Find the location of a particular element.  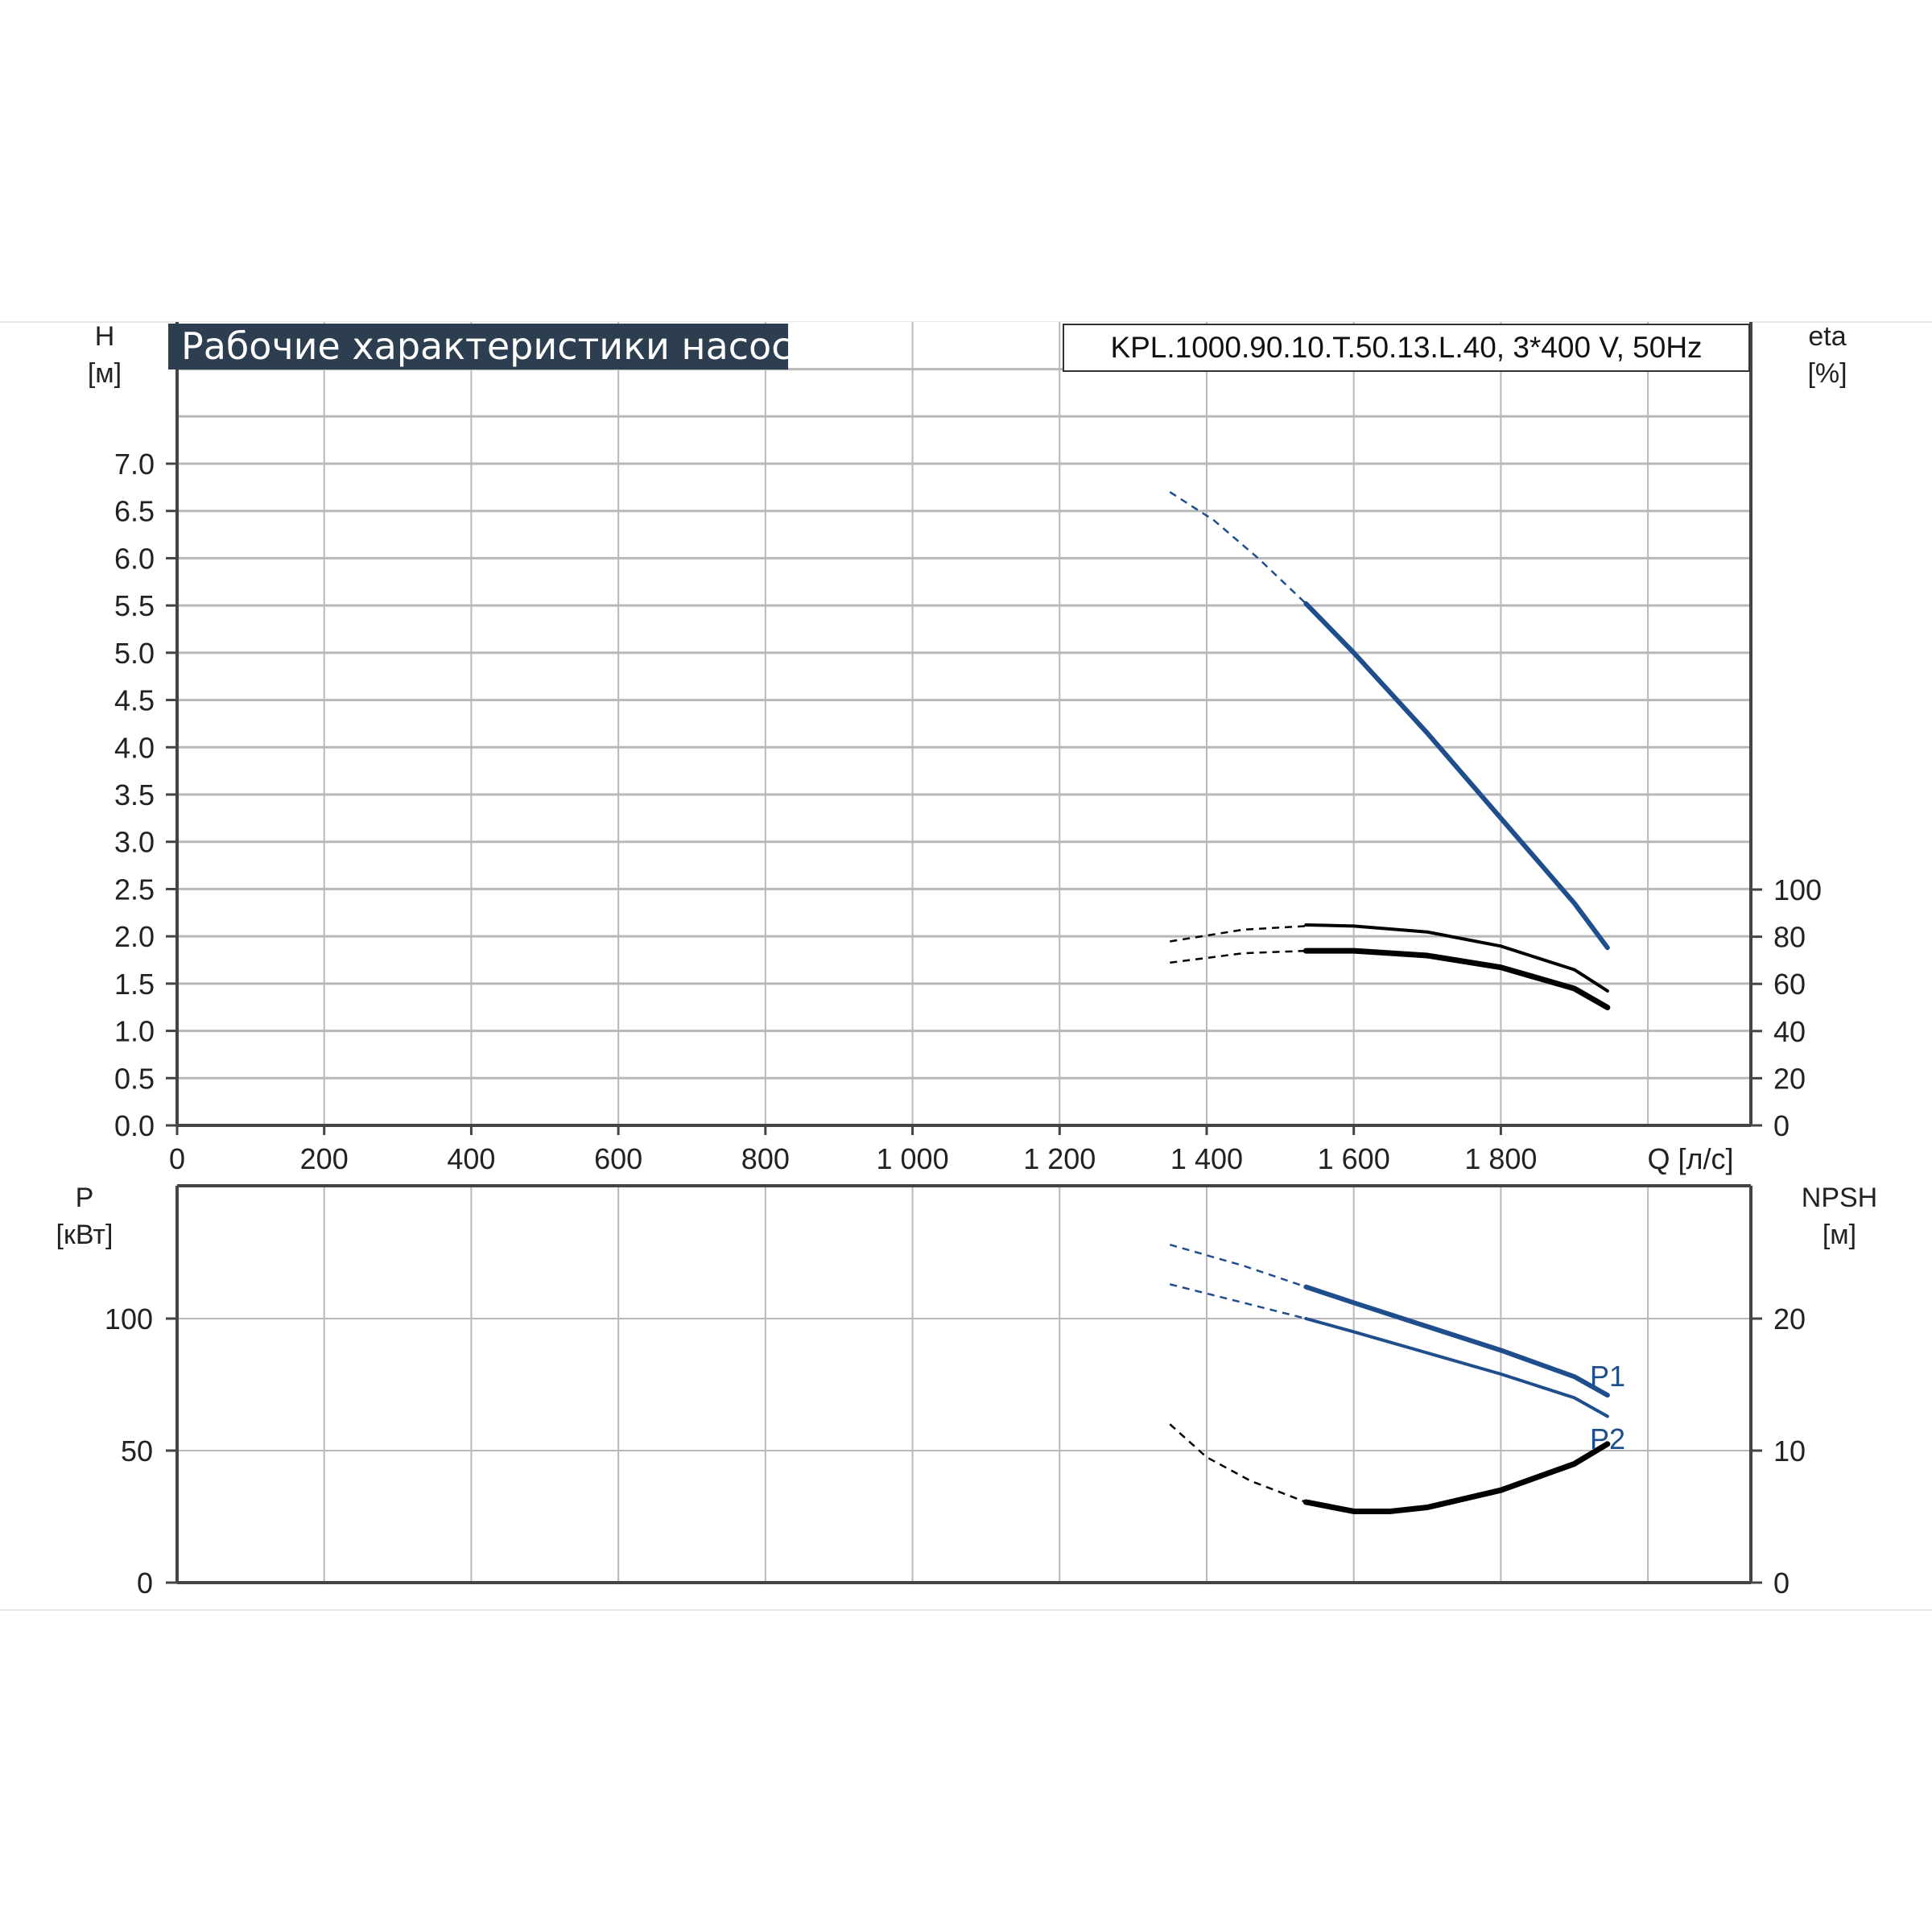

head-tick-label: 2.5 is located at coordinates (134, 889).